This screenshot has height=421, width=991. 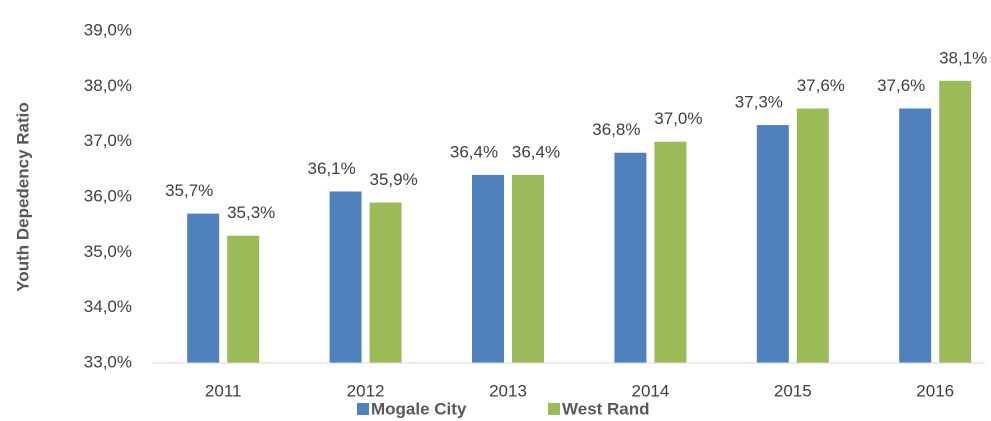 What do you see at coordinates (650, 390) in the screenshot?
I see `x-tick-label: 2014` at bounding box center [650, 390].